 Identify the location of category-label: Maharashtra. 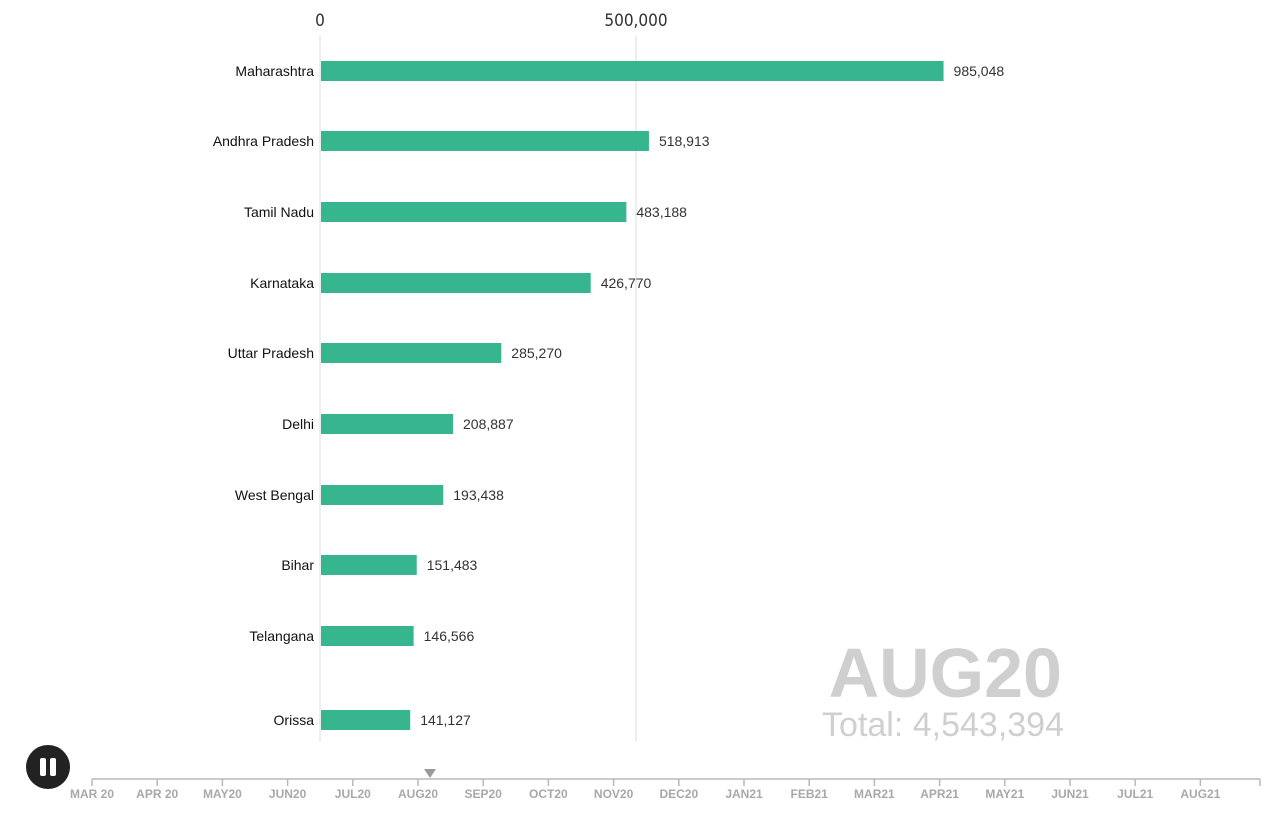
(274, 71).